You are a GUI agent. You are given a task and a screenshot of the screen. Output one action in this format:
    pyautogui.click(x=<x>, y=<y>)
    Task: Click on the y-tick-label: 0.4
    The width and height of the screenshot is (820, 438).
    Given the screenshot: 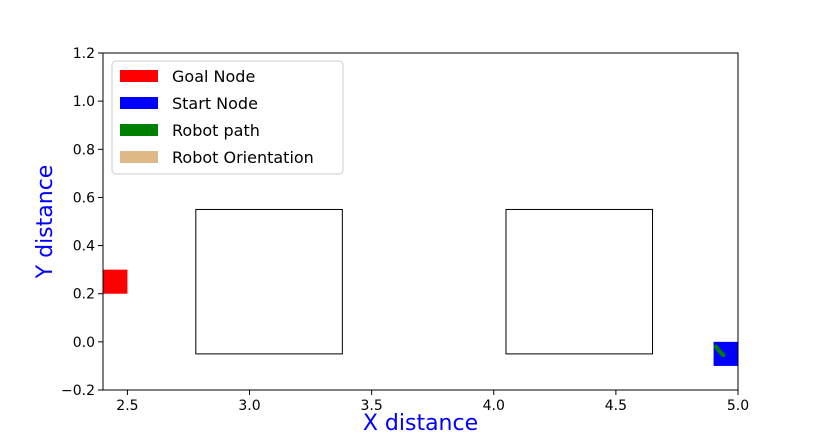 What is the action you would take?
    pyautogui.click(x=84, y=247)
    